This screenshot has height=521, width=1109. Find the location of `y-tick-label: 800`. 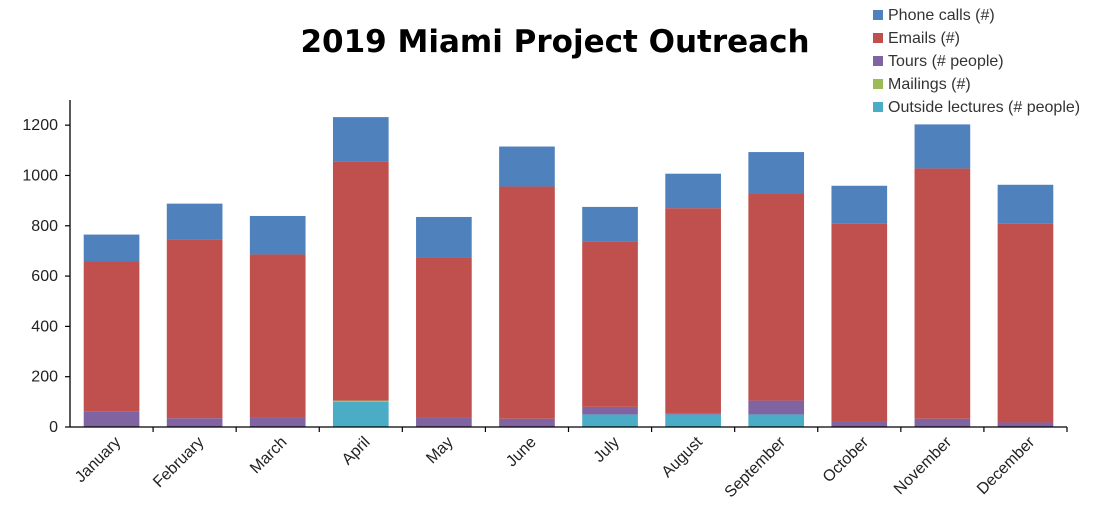

y-tick-label: 800 is located at coordinates (44, 226).